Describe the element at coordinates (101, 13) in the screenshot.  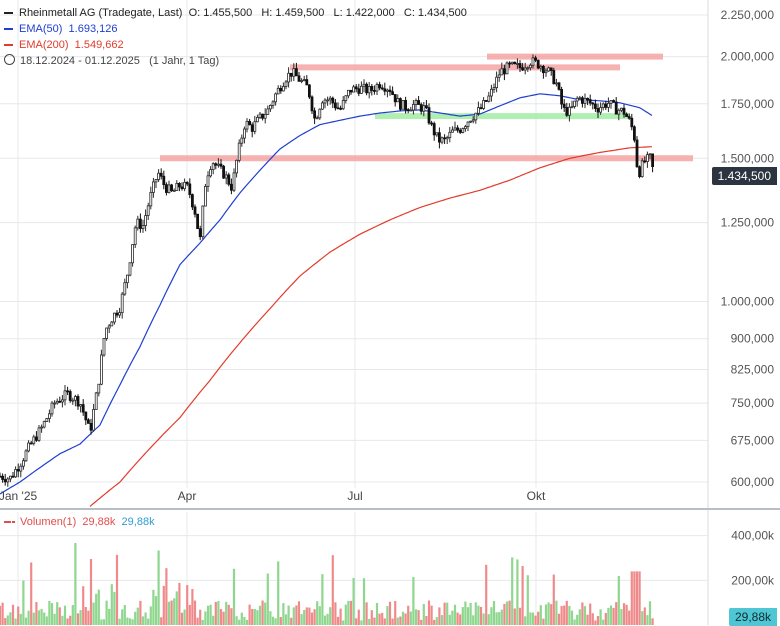
I see `instrument-title: Rheinmetall AG (Tradegate, Last)` at that location.